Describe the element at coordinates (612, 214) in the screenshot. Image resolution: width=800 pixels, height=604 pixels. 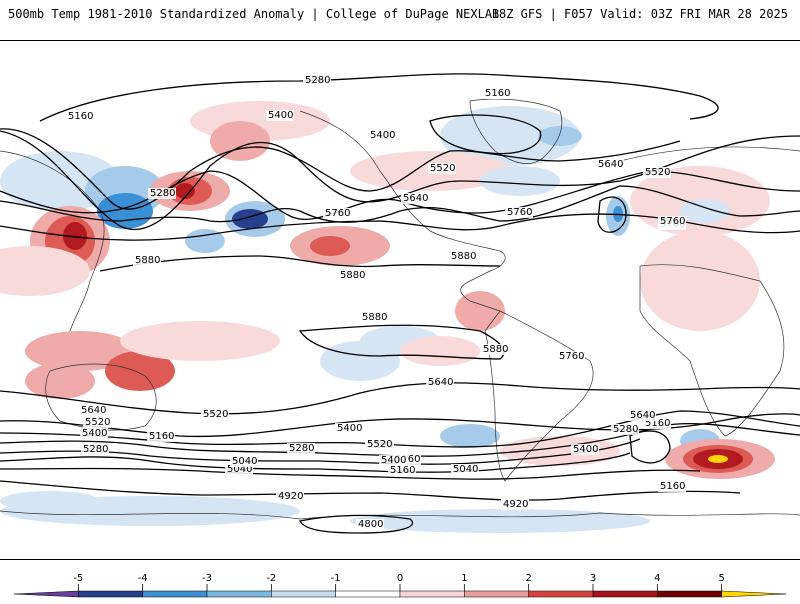
I see `contour-low-north-atlantic` at that location.